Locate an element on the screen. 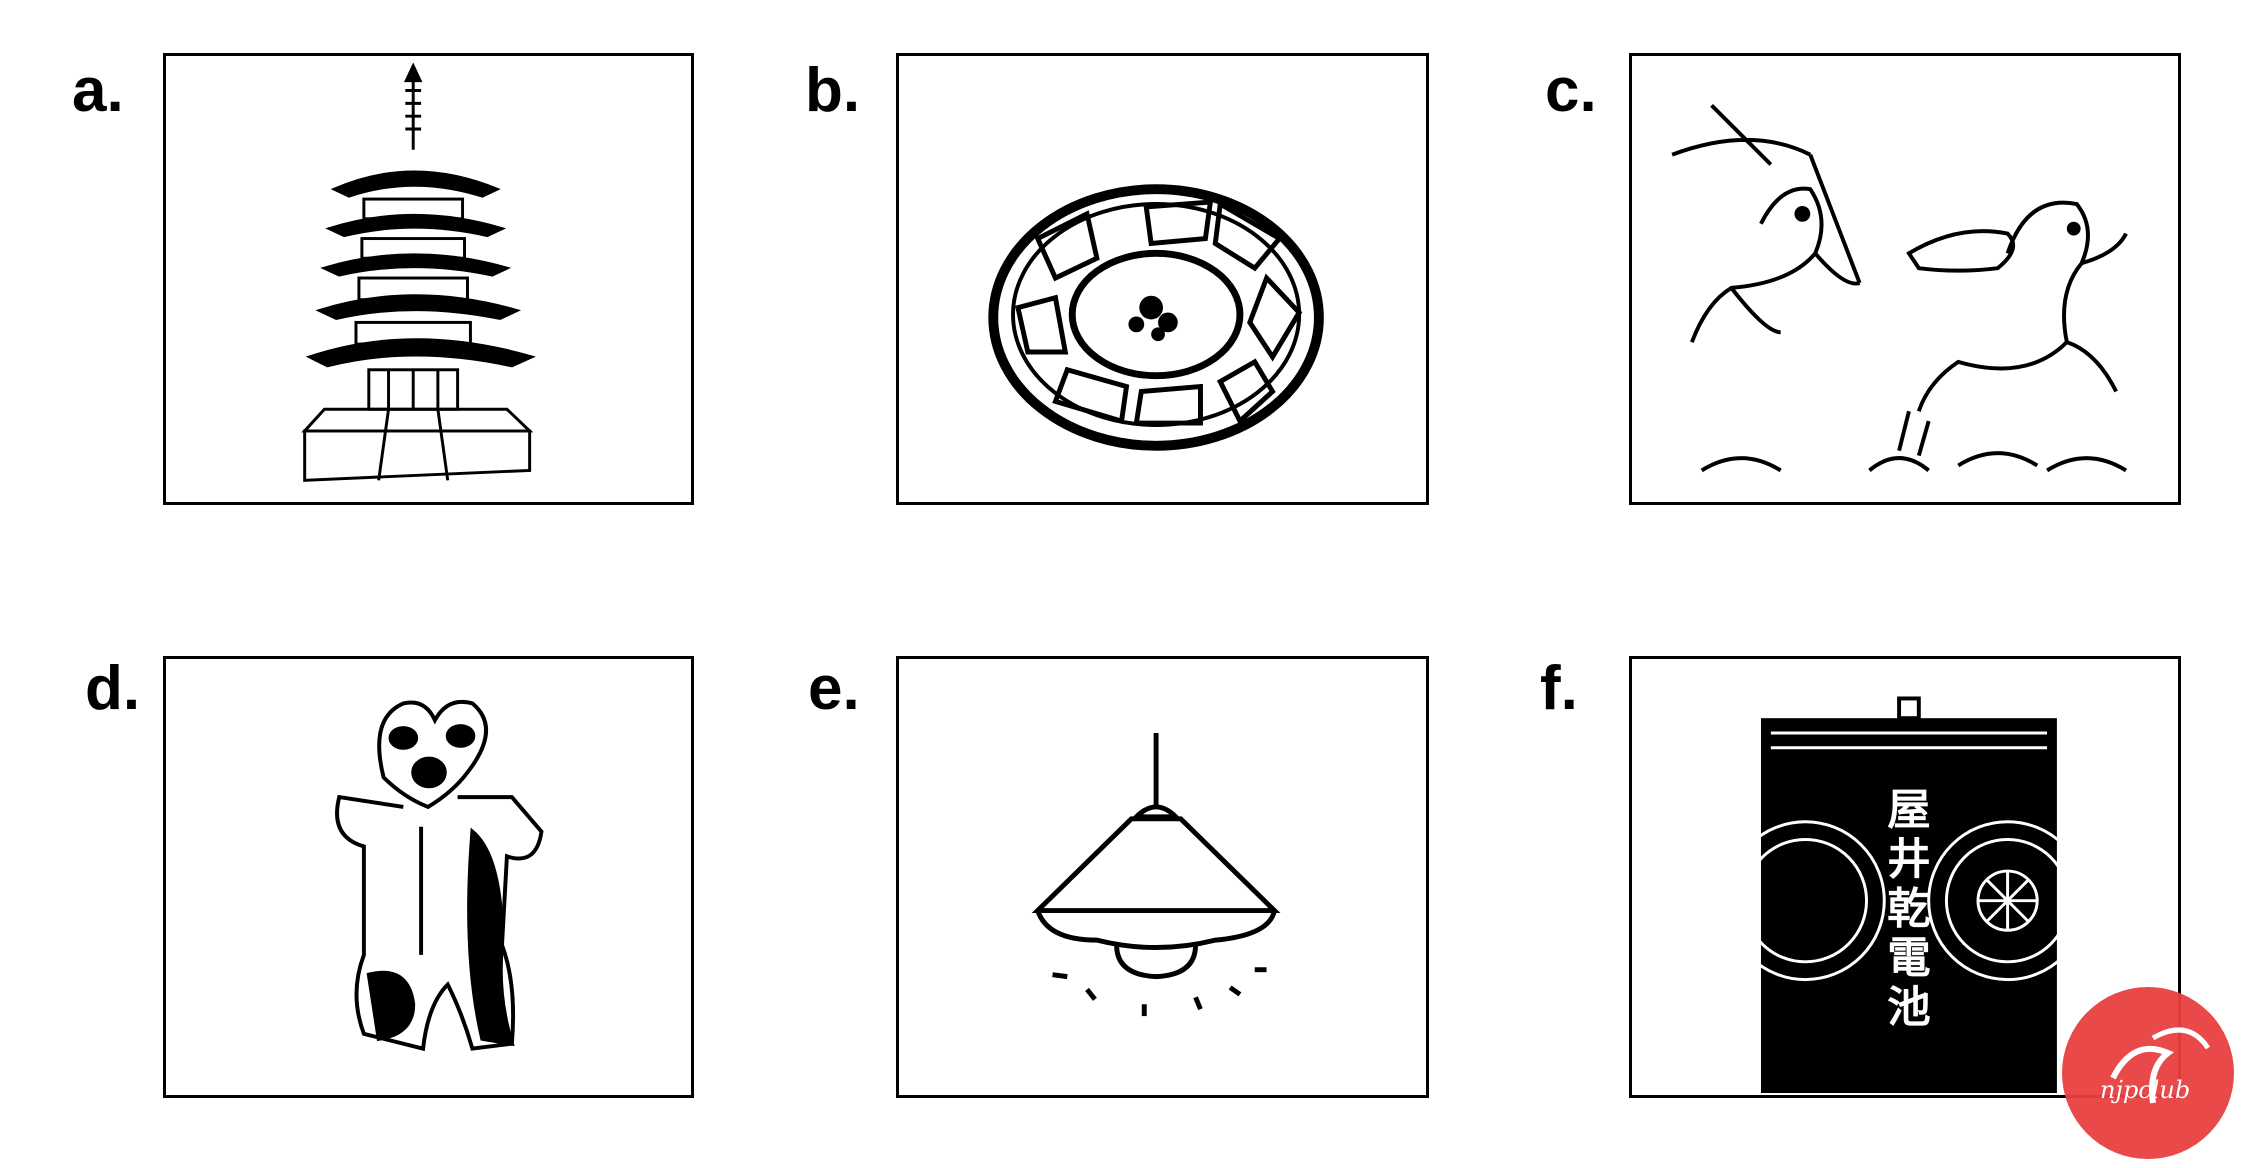  dry-battery-icon: 屋 井 乾 電 池 is located at coordinates (1906, 895).